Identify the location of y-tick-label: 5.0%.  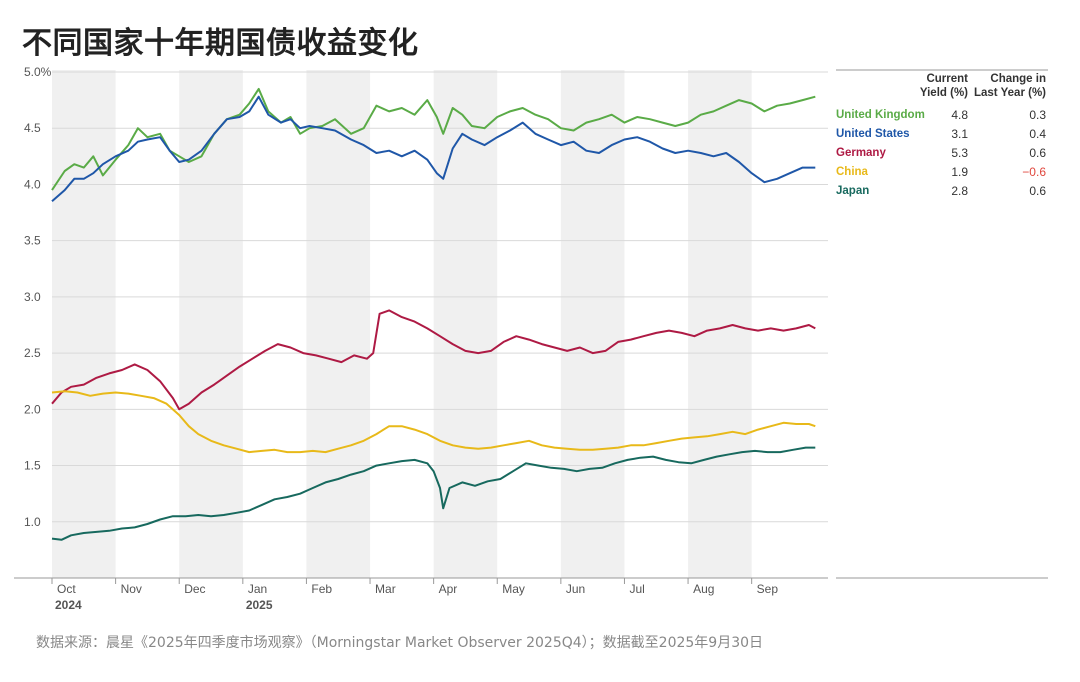
(38, 72).